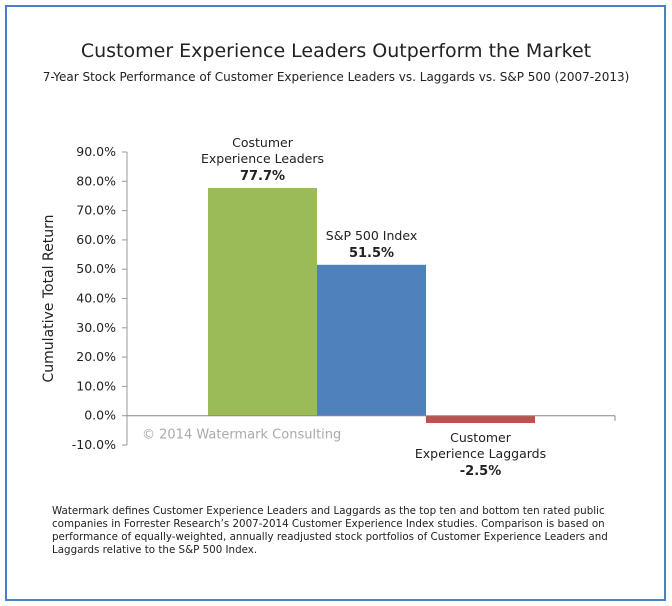 Image resolution: width=672 pixels, height=606 pixels. I want to click on category-label: S&P 500 Index, so click(371, 235).